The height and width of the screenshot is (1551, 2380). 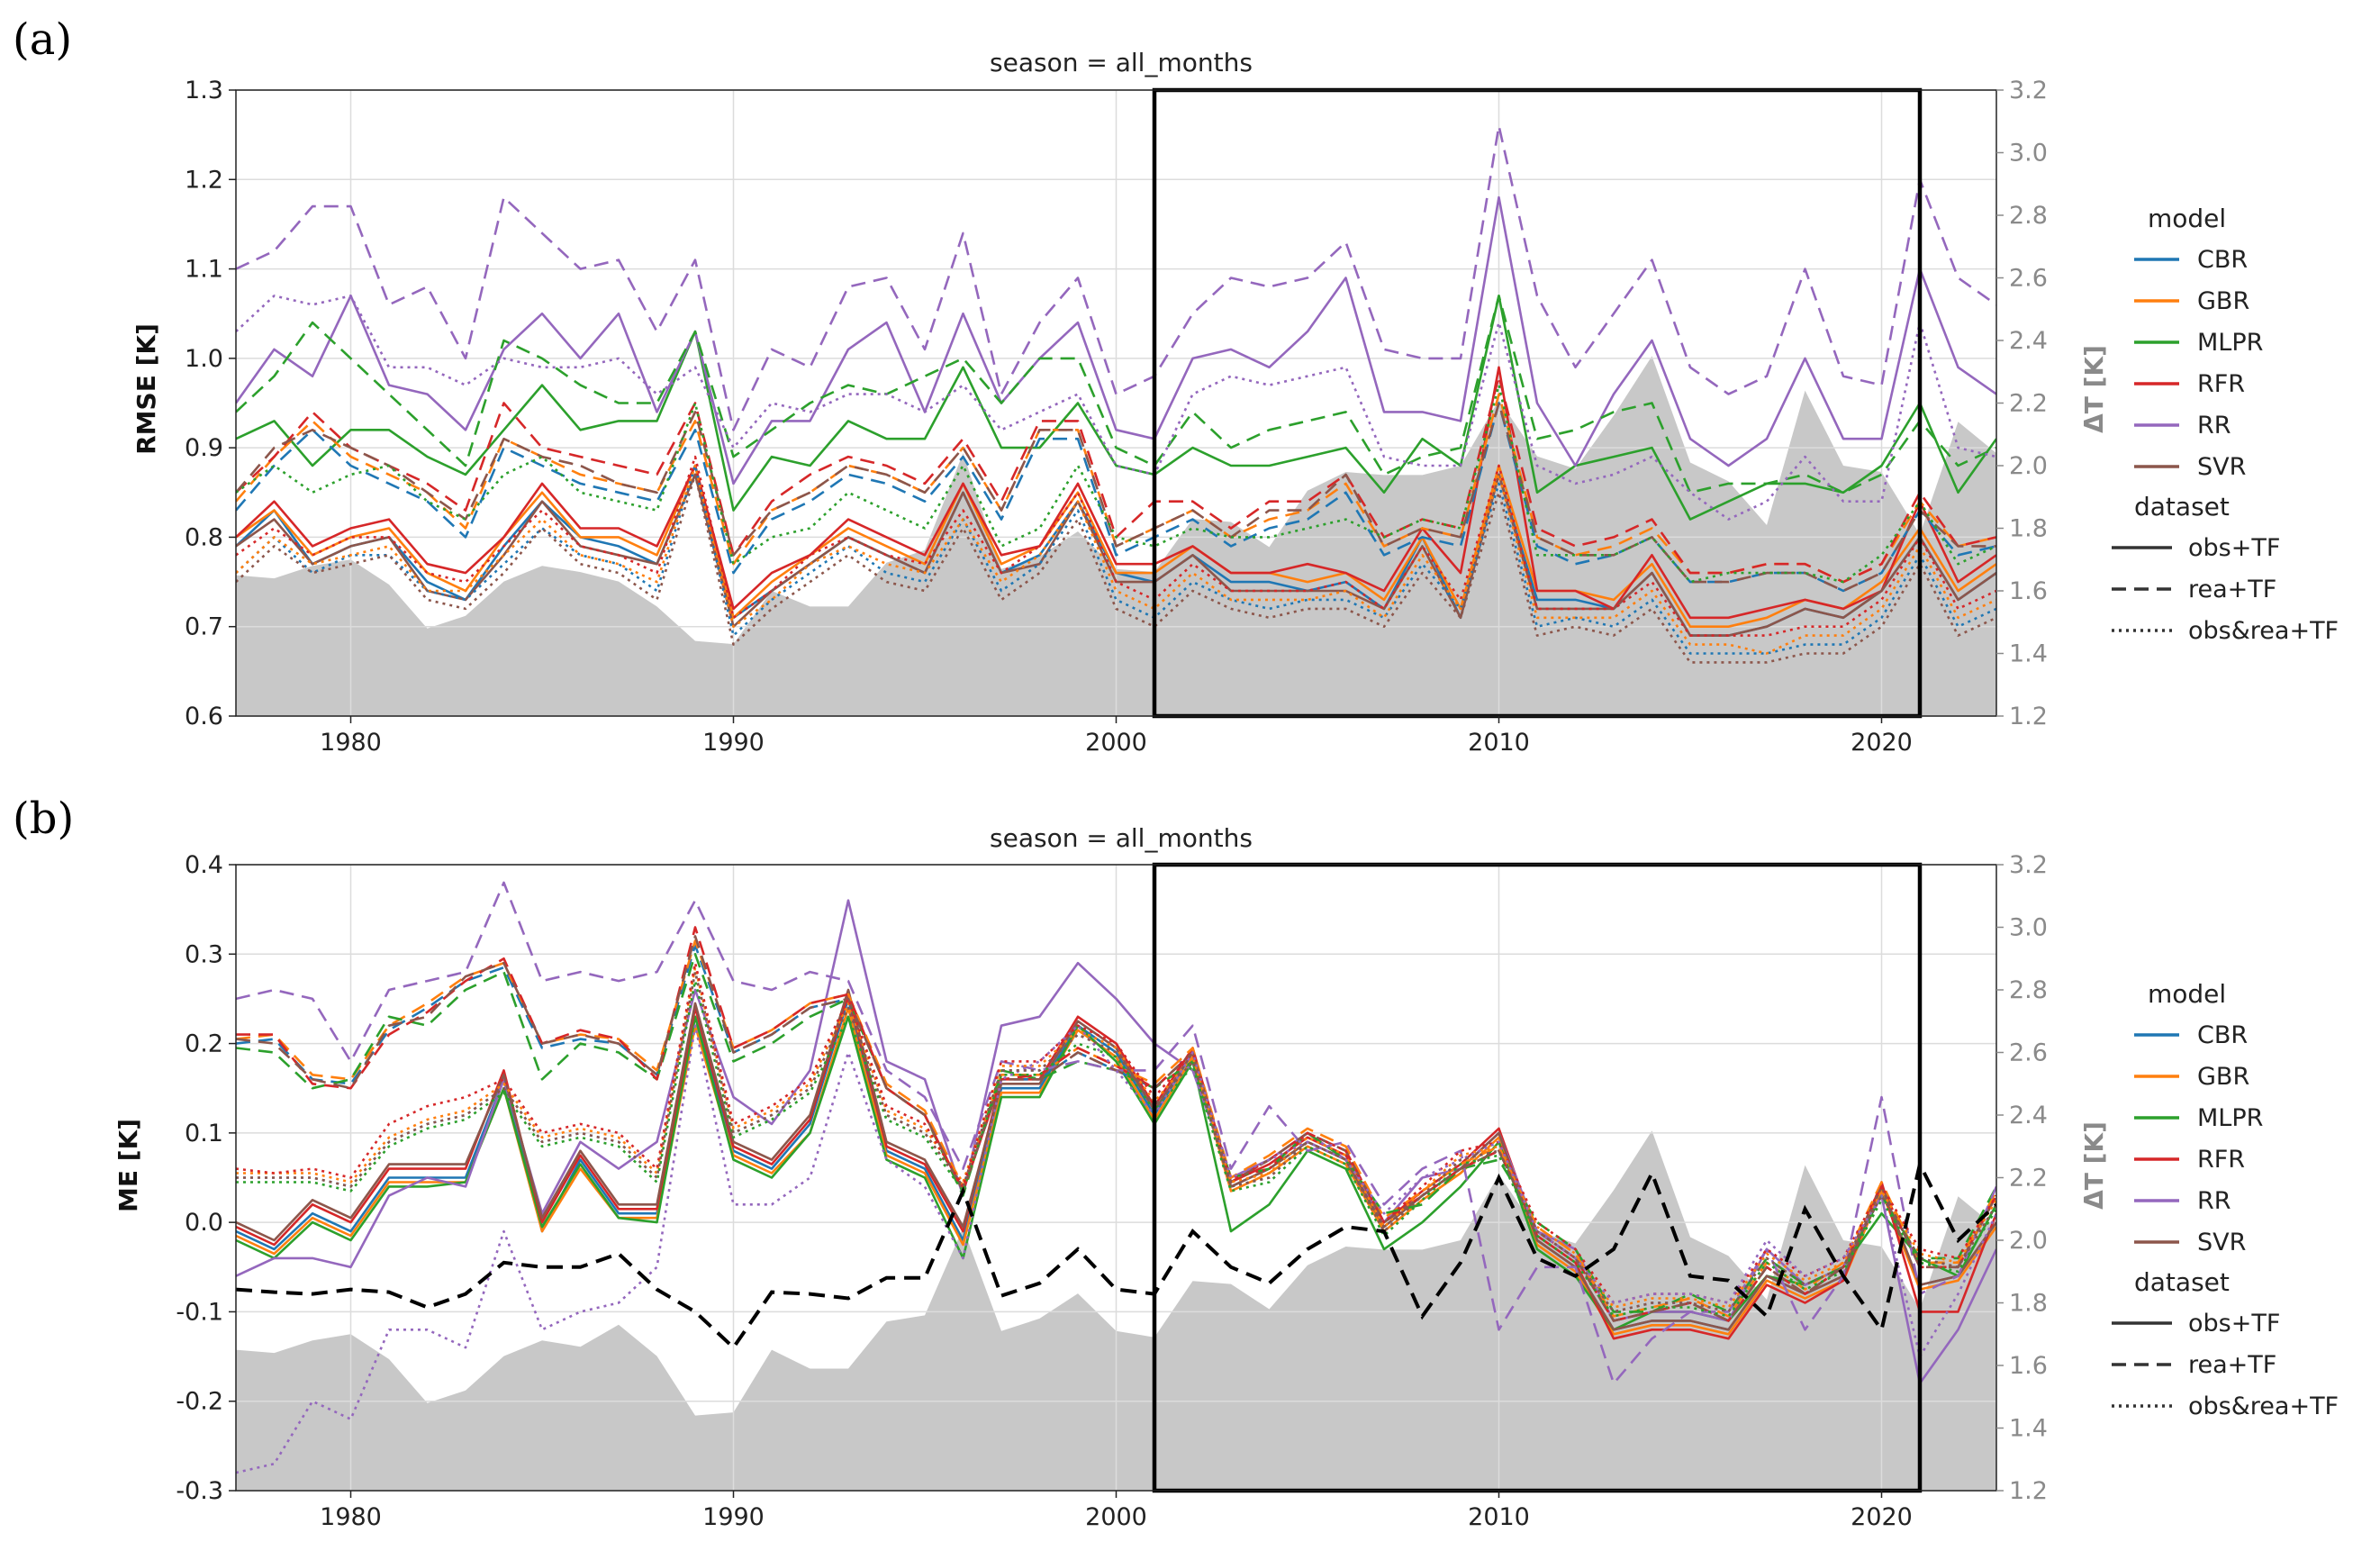 I want to click on y-tick-label: 1.3, so click(x=204, y=90).